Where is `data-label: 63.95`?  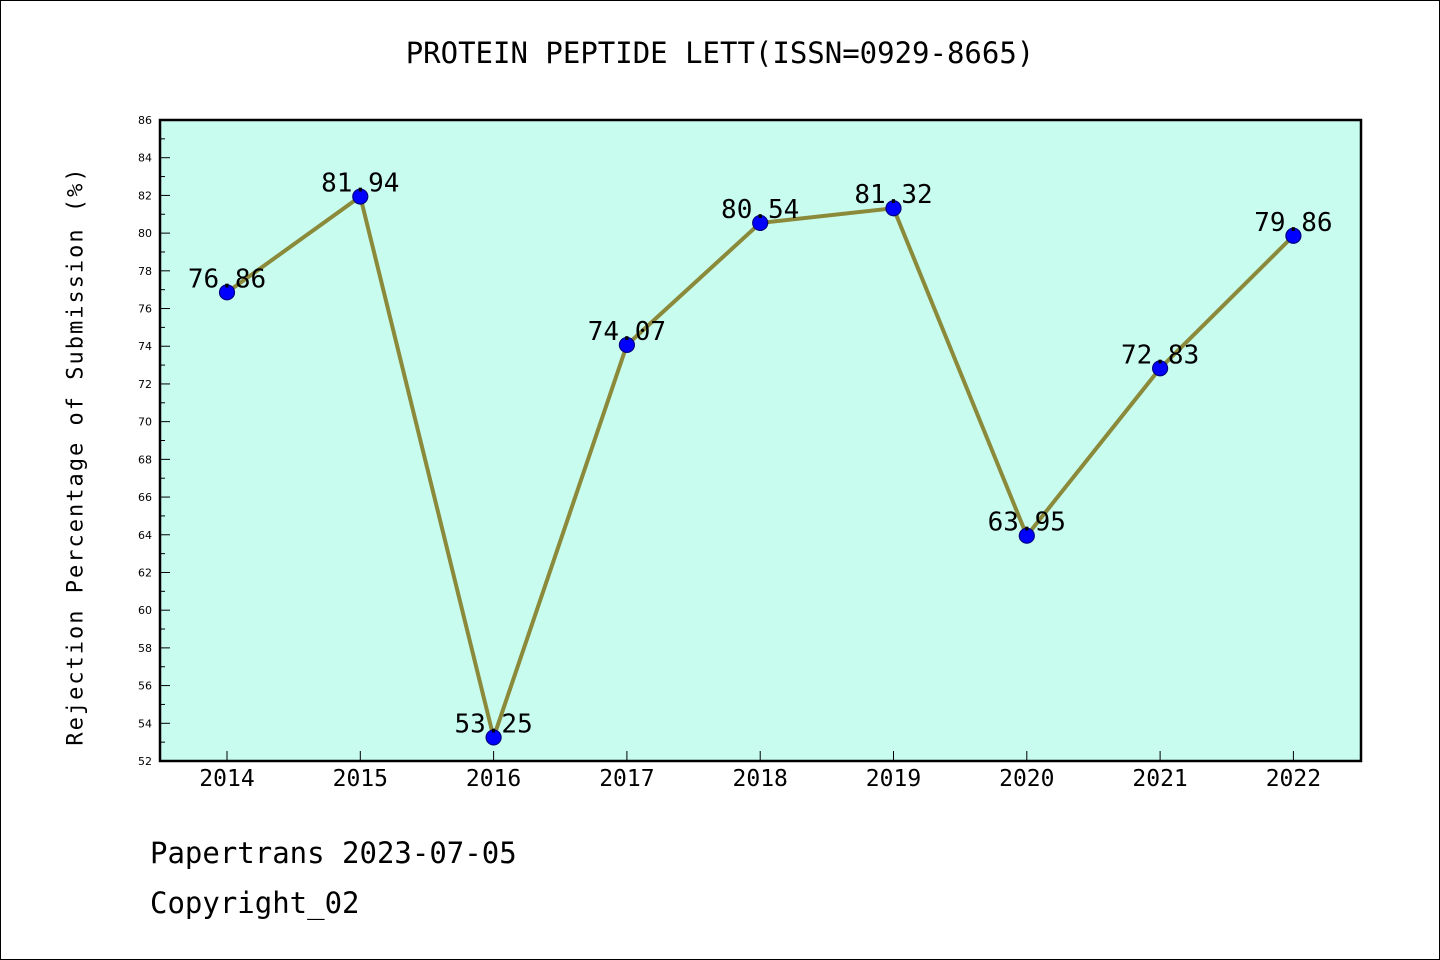 data-label: 63.95 is located at coordinates (1027, 523).